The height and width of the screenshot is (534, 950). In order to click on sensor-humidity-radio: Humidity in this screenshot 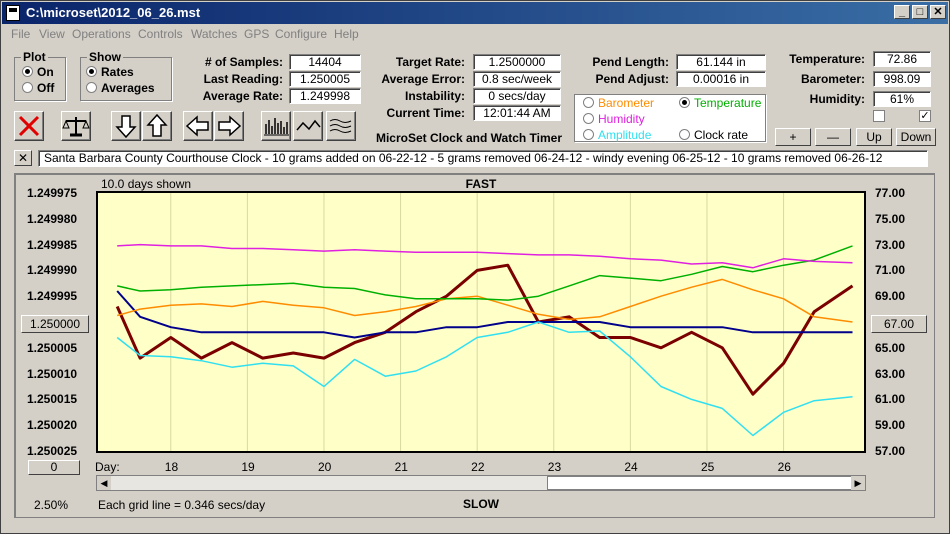, I will do `click(614, 119)`.